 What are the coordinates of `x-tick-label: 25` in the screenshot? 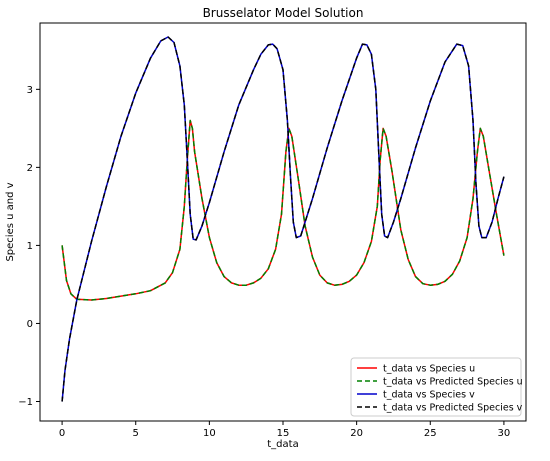 It's located at (430, 433).